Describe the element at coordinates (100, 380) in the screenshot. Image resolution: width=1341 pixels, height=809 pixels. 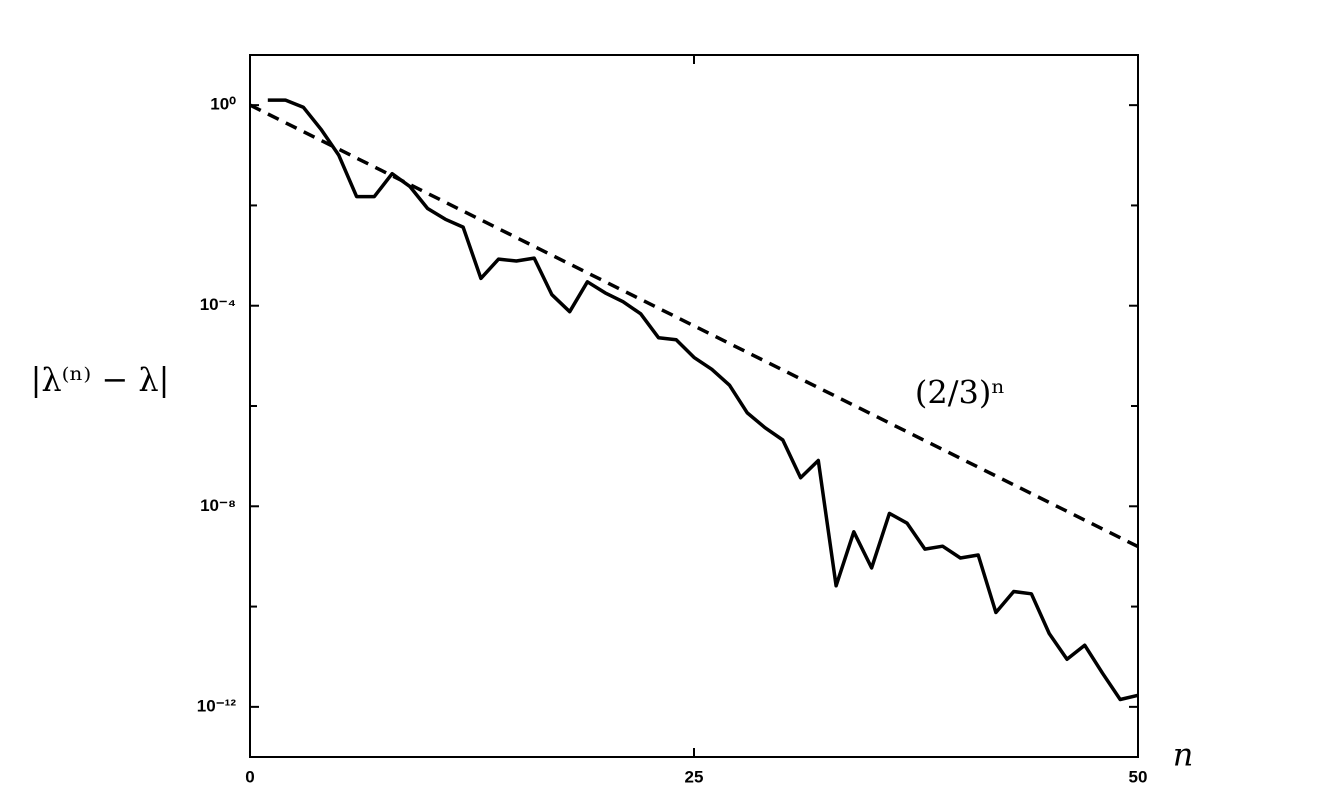
I see `y-axis-label: |λ⁽ⁿ⁾ − λ|` at that location.